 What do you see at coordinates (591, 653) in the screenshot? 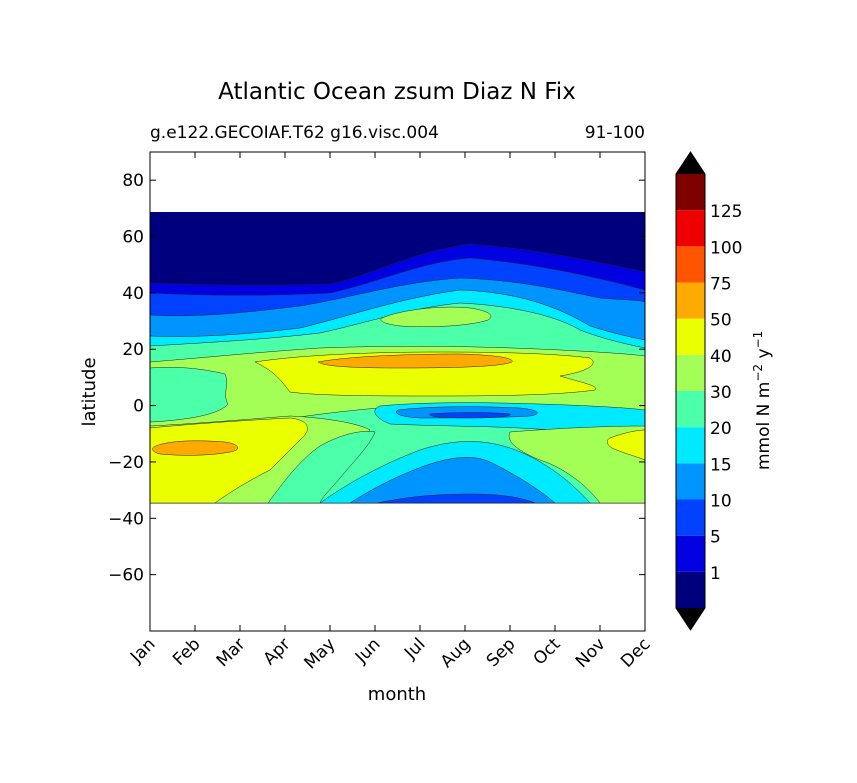
I see `x-tick-label: Nov` at bounding box center [591, 653].